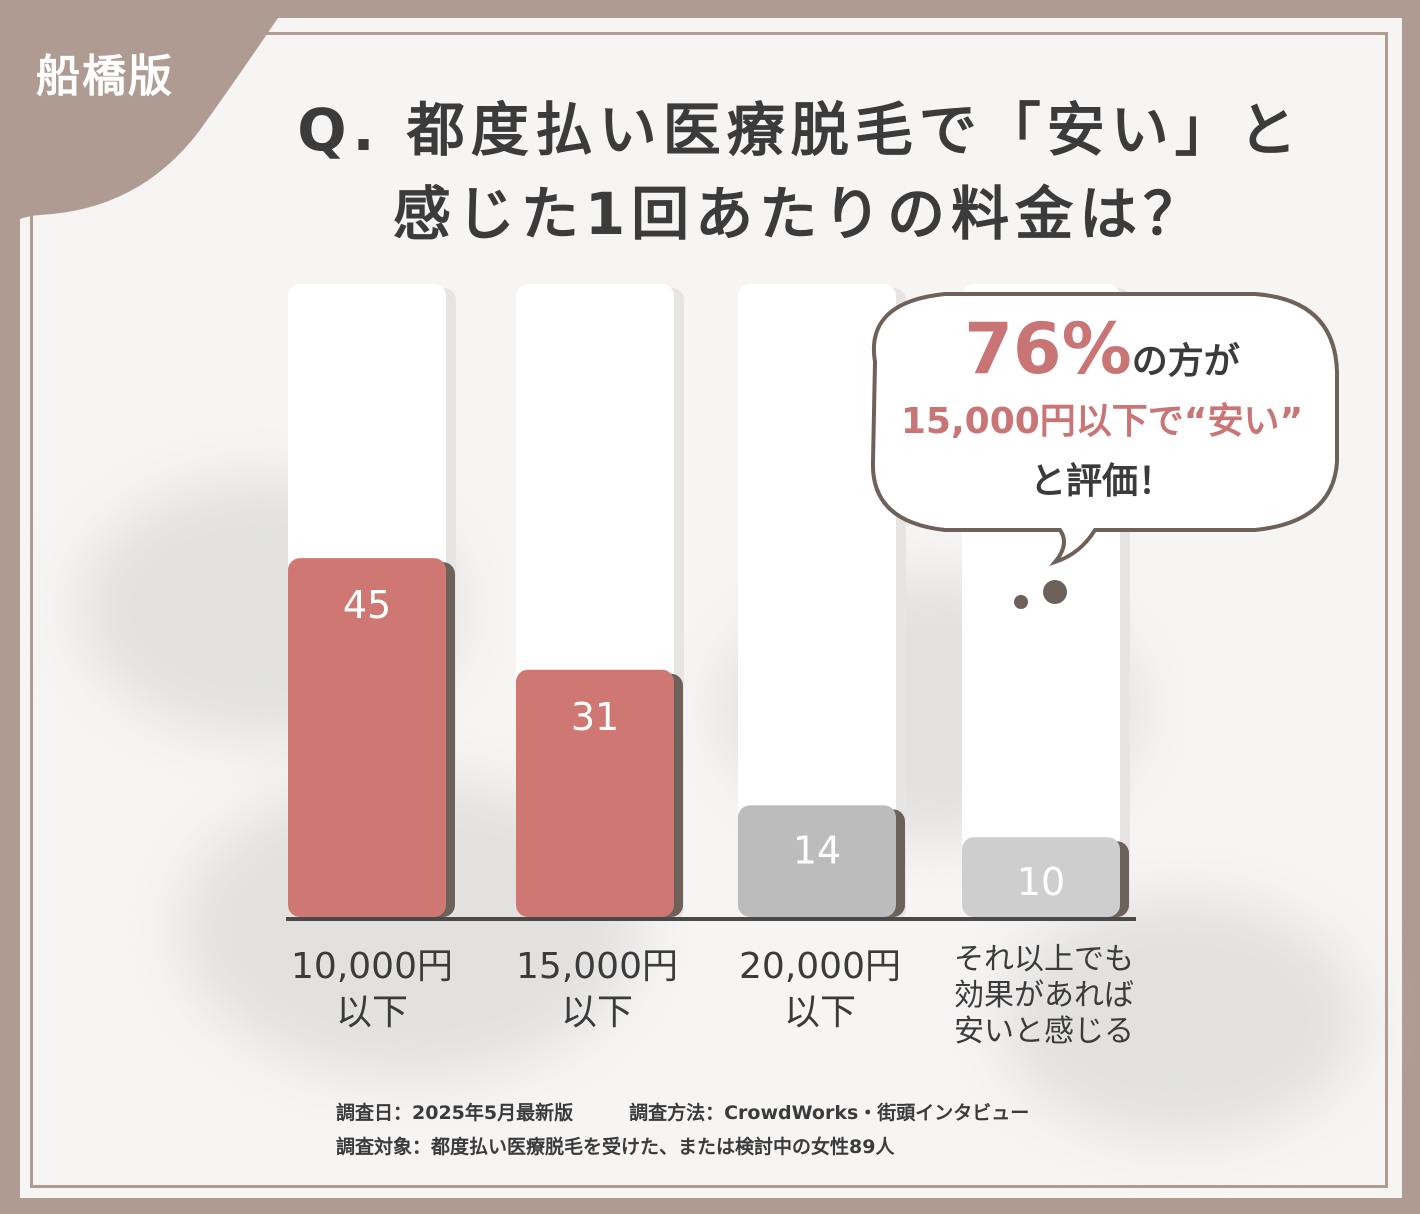 The image size is (1420, 1214). I want to click on category-label-above: それ以上でも 効果があれば 安いと感じる, so click(1044, 996).